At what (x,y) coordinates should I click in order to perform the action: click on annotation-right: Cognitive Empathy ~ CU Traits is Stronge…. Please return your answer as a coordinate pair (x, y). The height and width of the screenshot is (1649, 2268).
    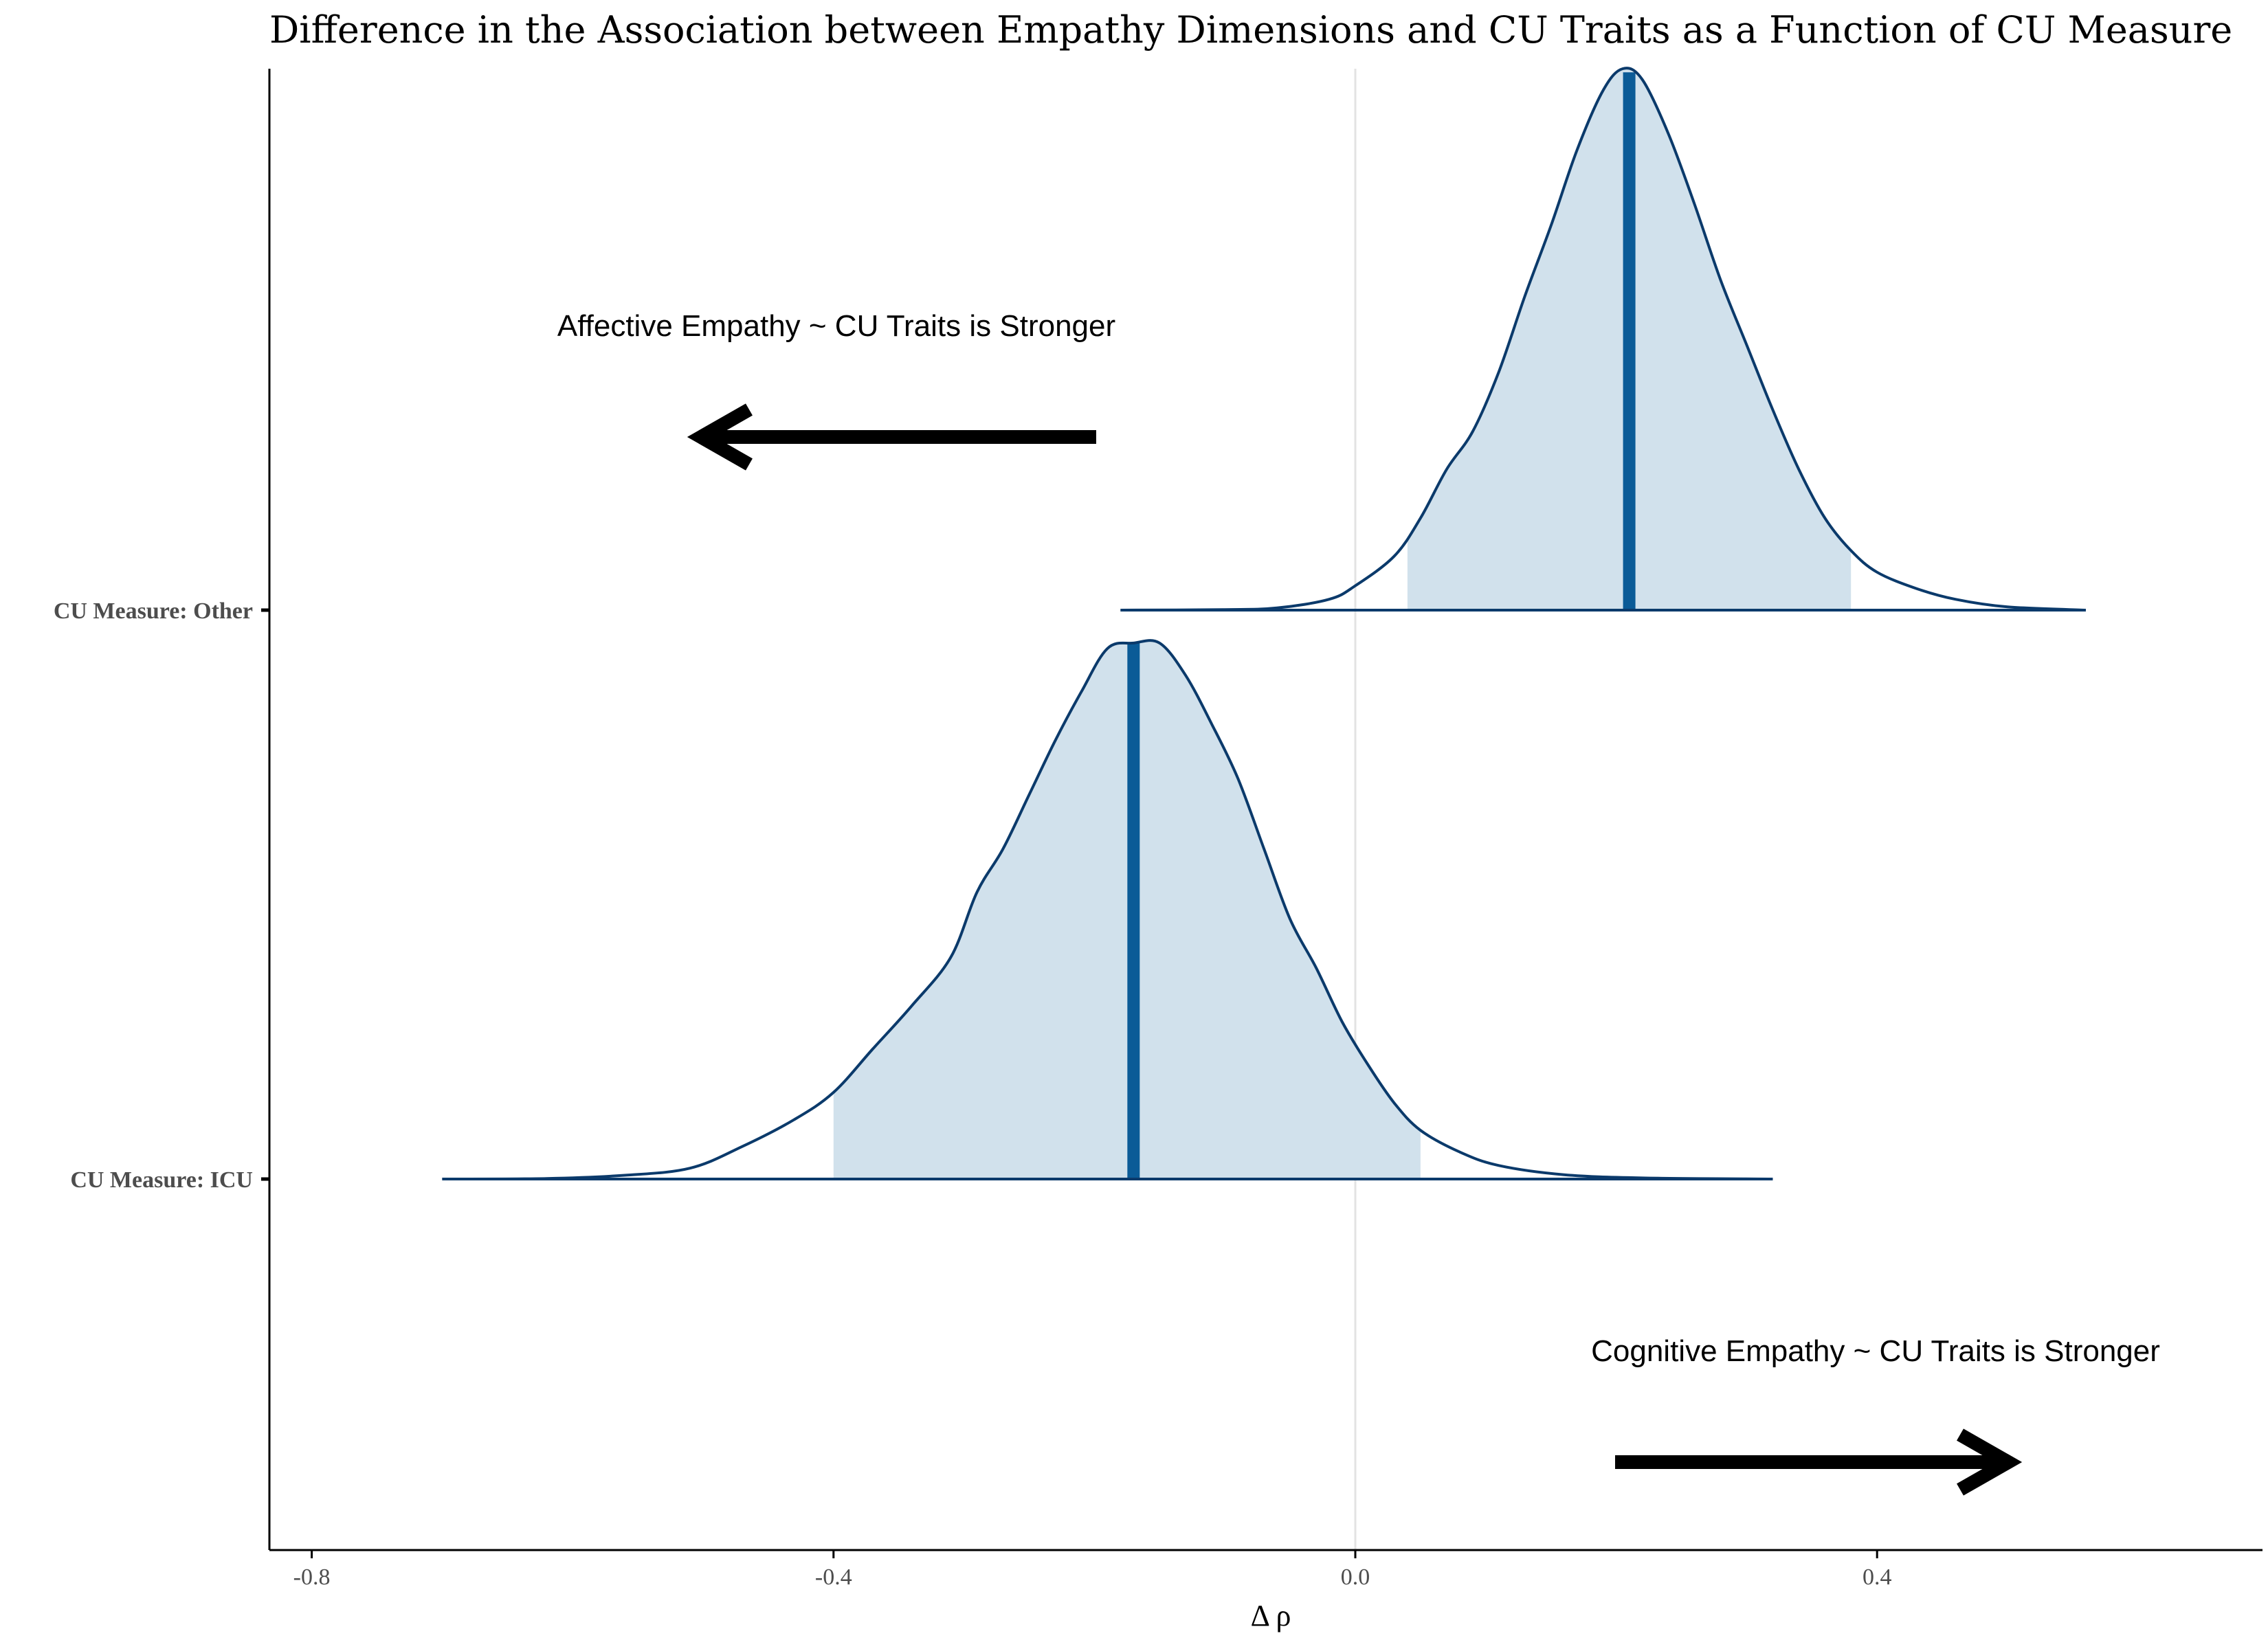
    Looking at the image, I should click on (1875, 1415).